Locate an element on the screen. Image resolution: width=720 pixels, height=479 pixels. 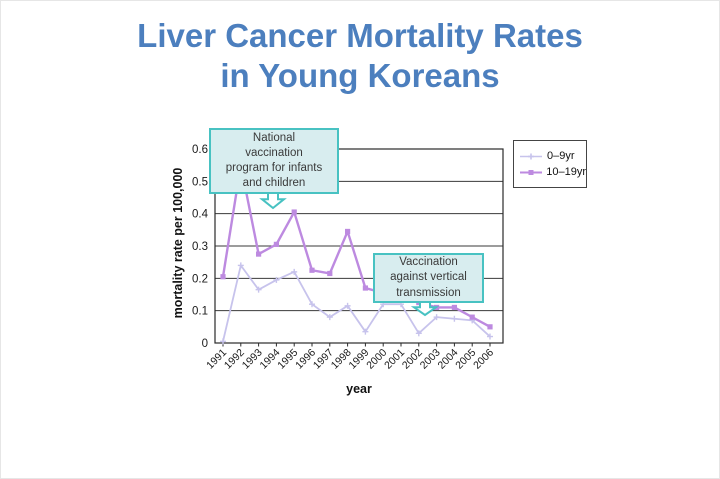
series-0-9yr-line is located at coordinates (356, 303).